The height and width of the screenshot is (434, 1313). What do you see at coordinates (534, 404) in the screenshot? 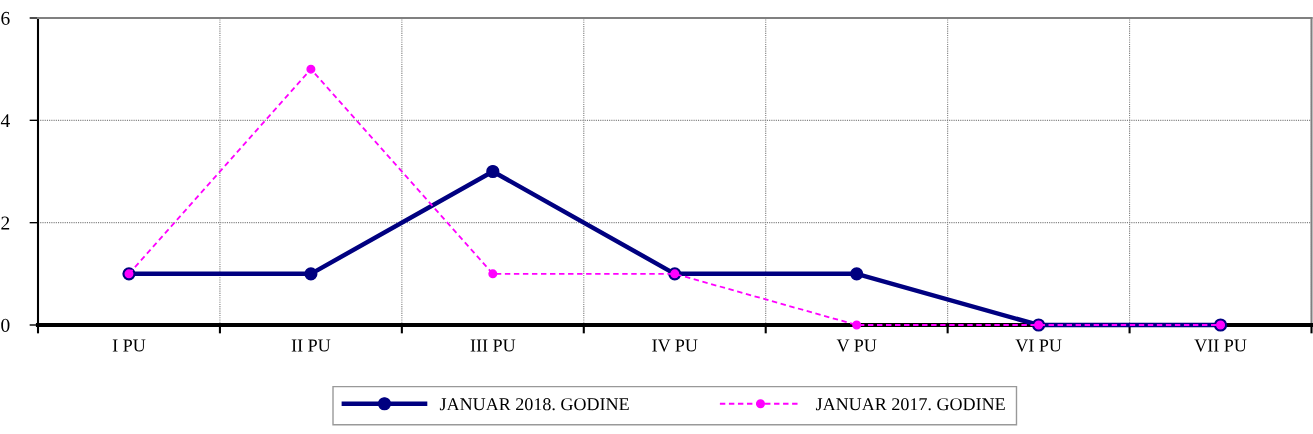
I see `legend-label: JANUAR 2018. GODINE` at bounding box center [534, 404].